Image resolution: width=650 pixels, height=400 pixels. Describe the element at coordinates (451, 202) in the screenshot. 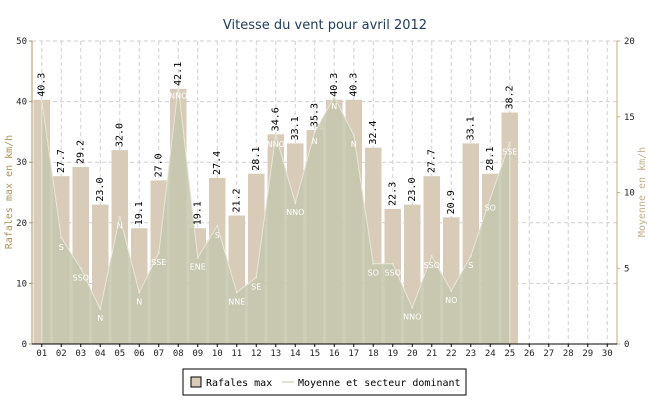

I see `bar-value-label: 20.9` at that location.